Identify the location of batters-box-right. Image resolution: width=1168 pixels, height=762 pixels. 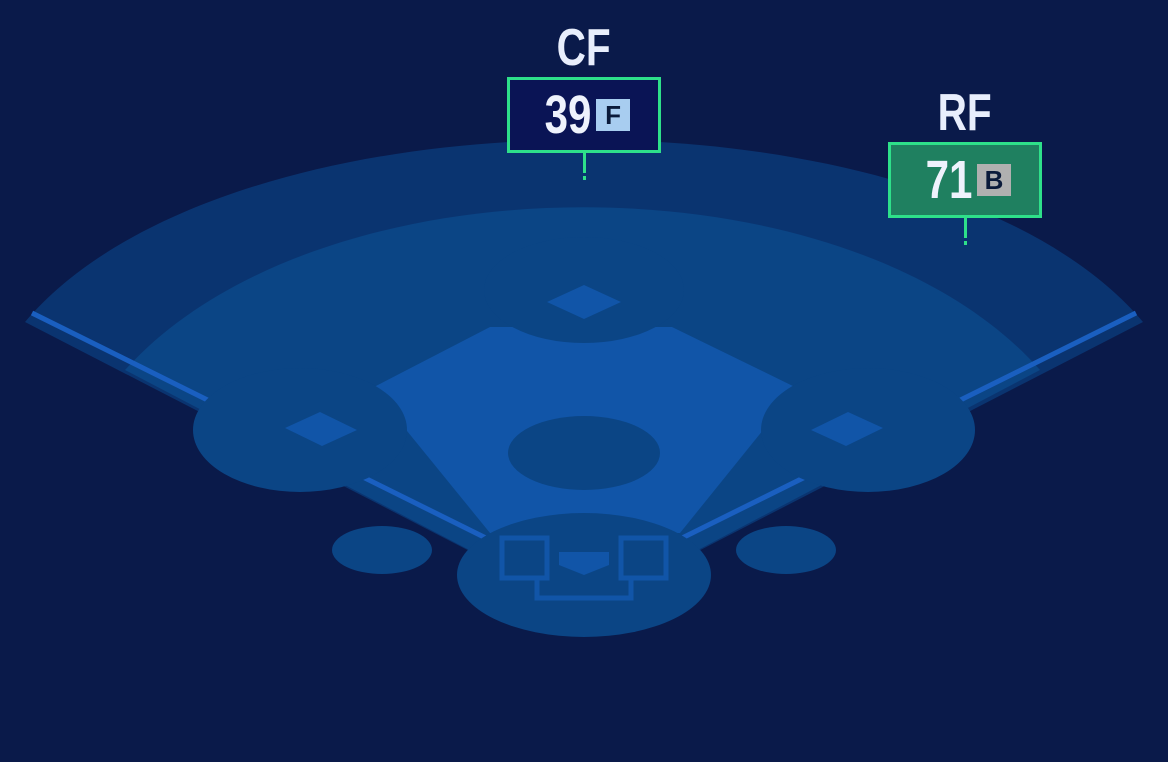
(643, 558).